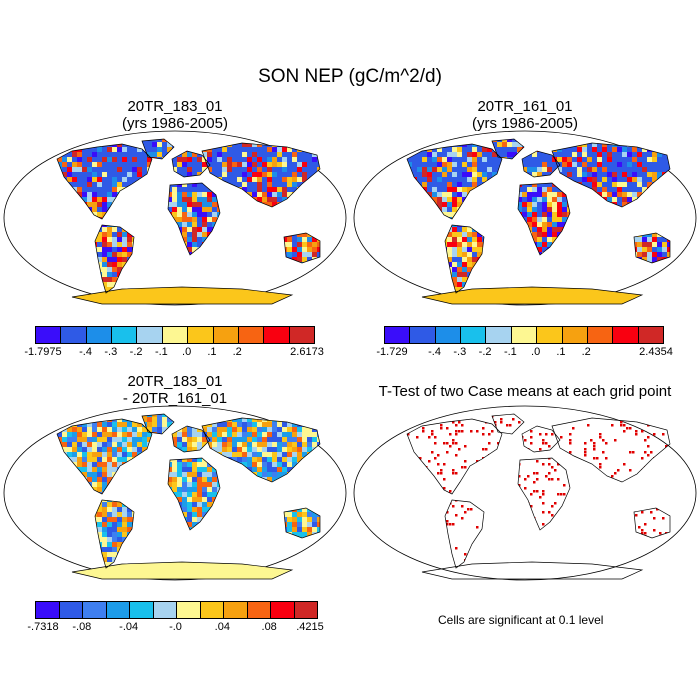  I want to click on panel-3-title: 20TR_183_01 - 20TR_161_01, so click(175, 390).